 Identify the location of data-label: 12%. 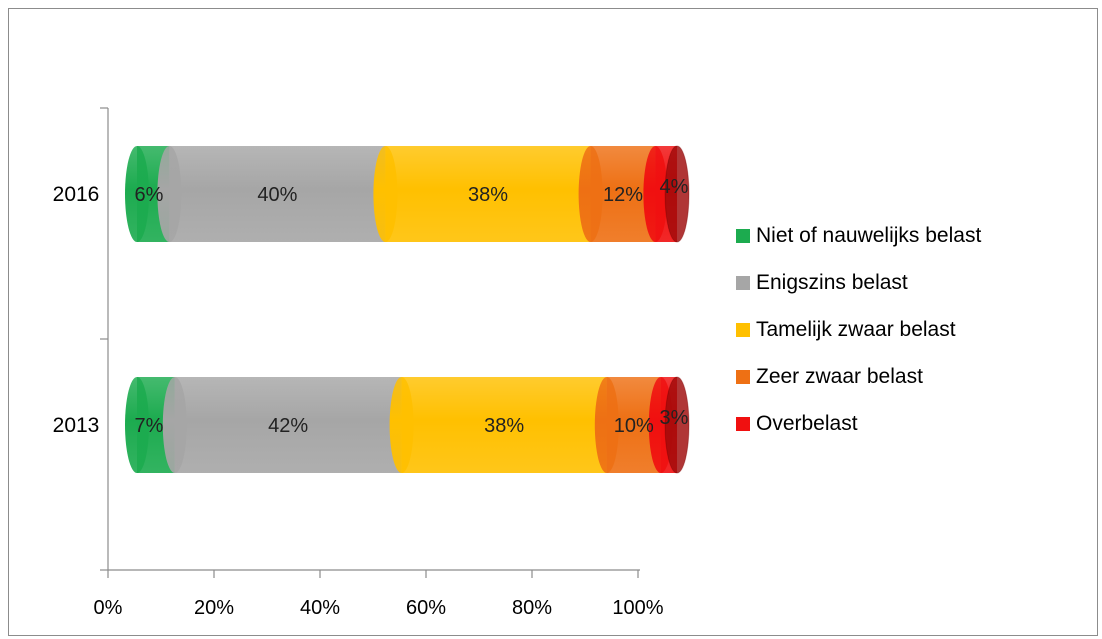
(623, 195).